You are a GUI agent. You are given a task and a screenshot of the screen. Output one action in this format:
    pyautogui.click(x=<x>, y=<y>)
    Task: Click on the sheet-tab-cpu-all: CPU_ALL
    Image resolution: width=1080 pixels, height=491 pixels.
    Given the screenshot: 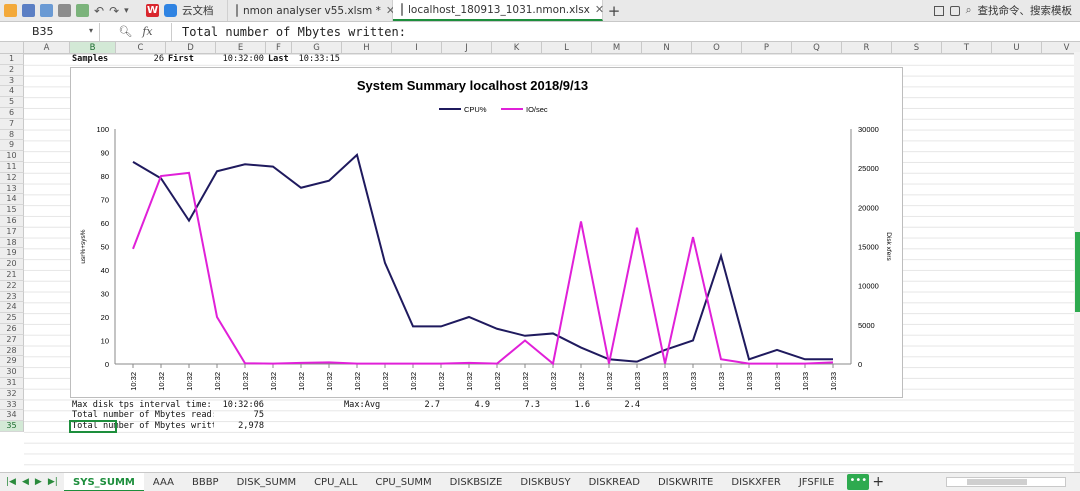 What is the action you would take?
    pyautogui.click(x=336, y=482)
    